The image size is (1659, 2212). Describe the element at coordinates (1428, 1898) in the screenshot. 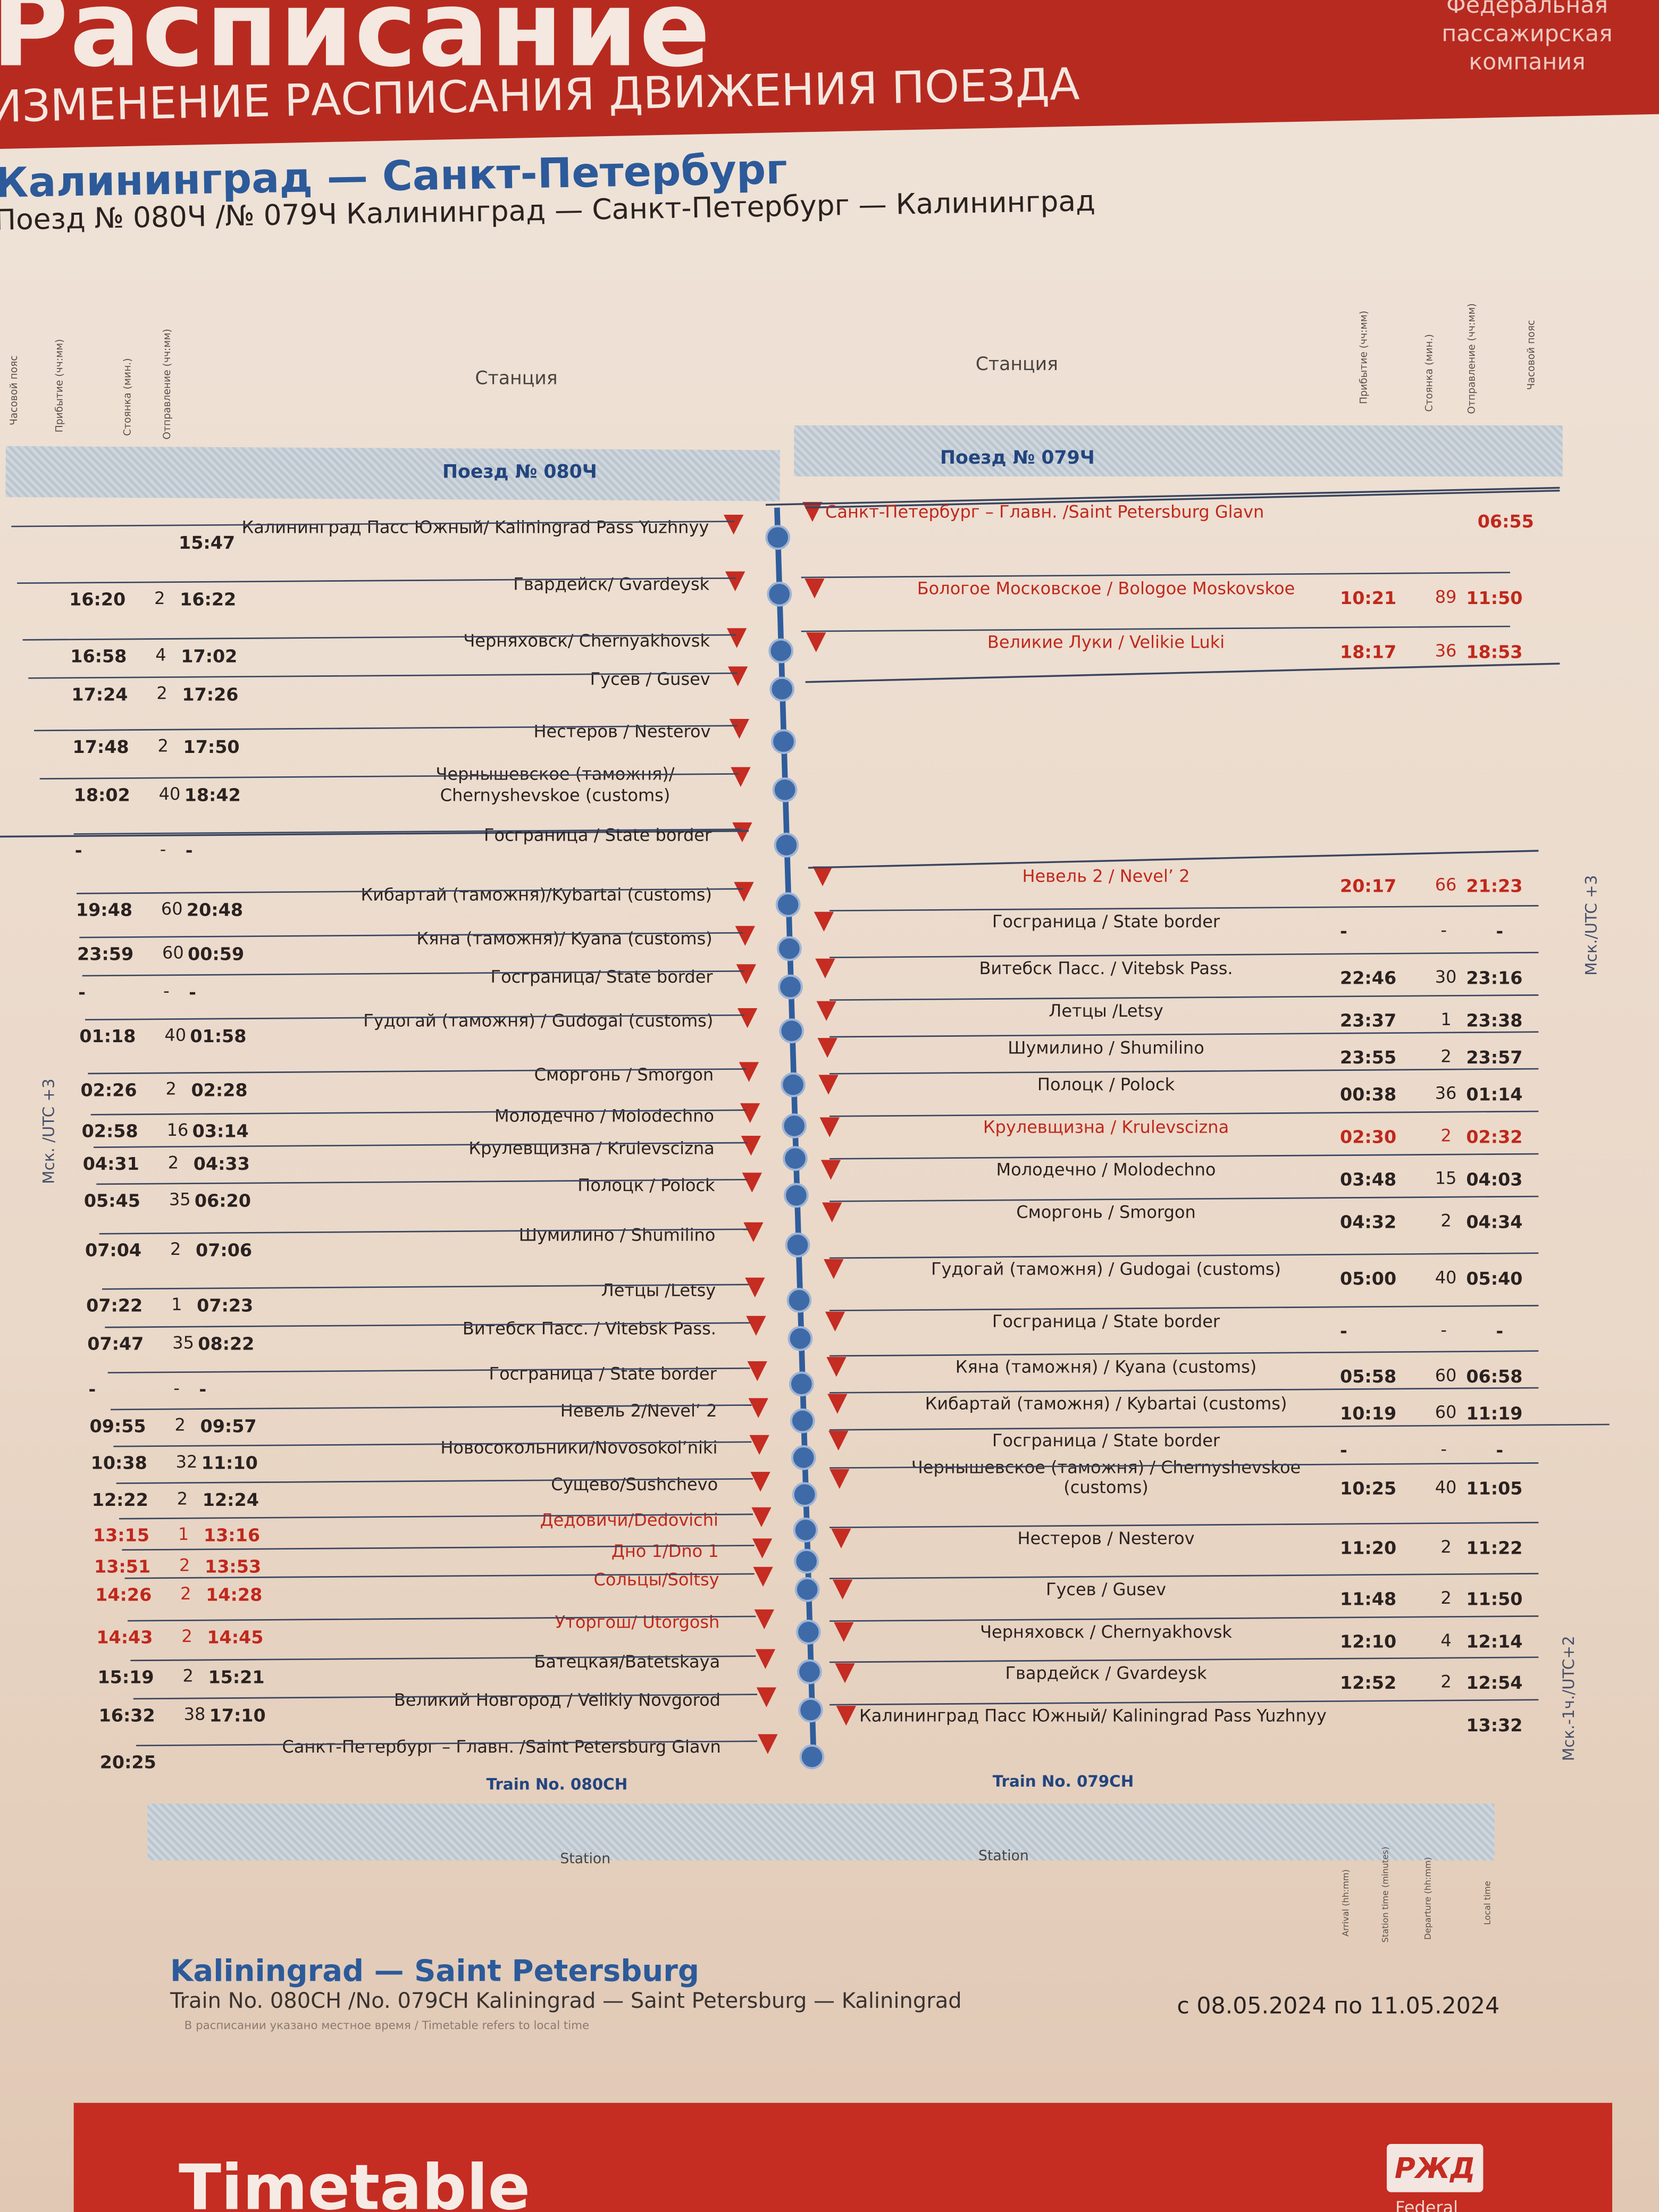

I see `col-departure-en: Departure (hh:mm)` at that location.